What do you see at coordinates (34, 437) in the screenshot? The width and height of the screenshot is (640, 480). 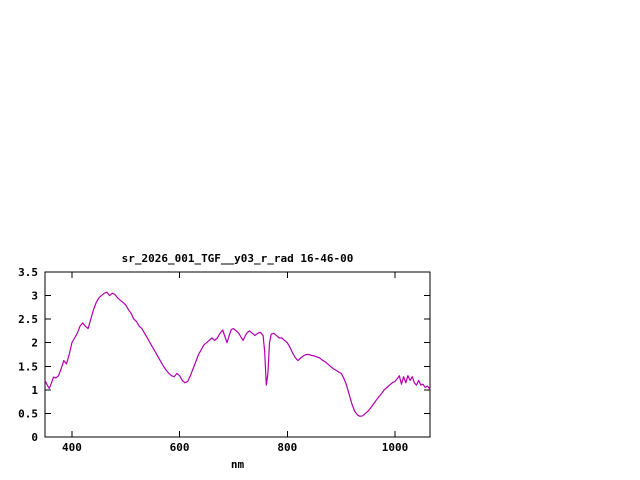 I see `y-tick-label: 0` at bounding box center [34, 437].